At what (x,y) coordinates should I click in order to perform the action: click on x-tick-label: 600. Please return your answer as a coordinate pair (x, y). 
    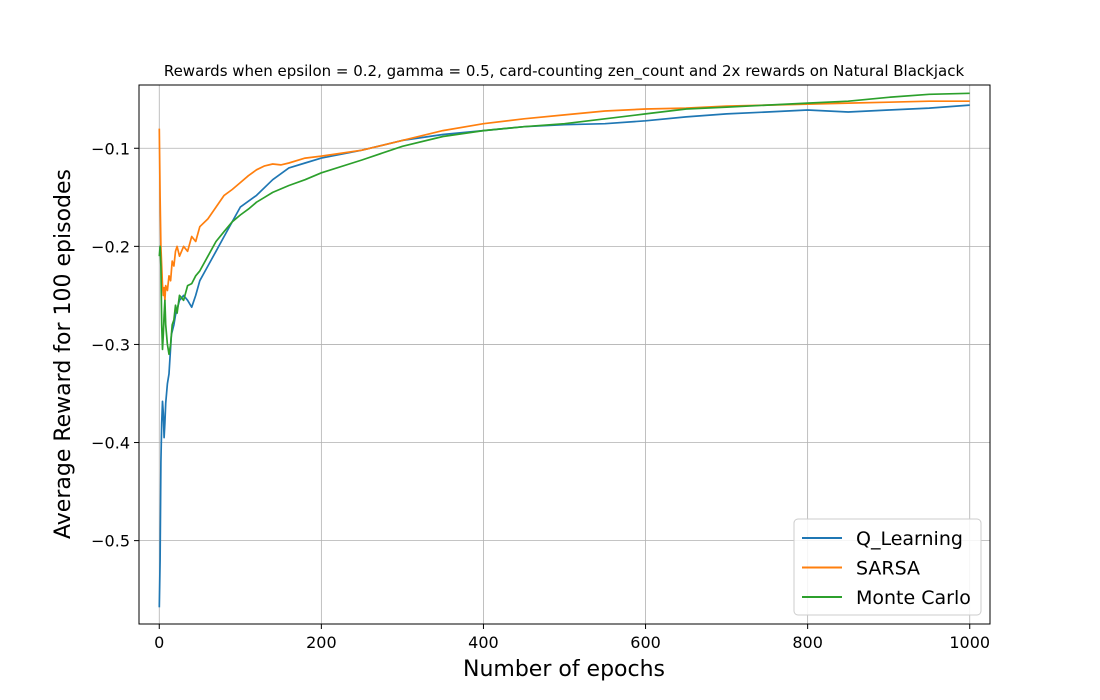
    Looking at the image, I should click on (645, 642).